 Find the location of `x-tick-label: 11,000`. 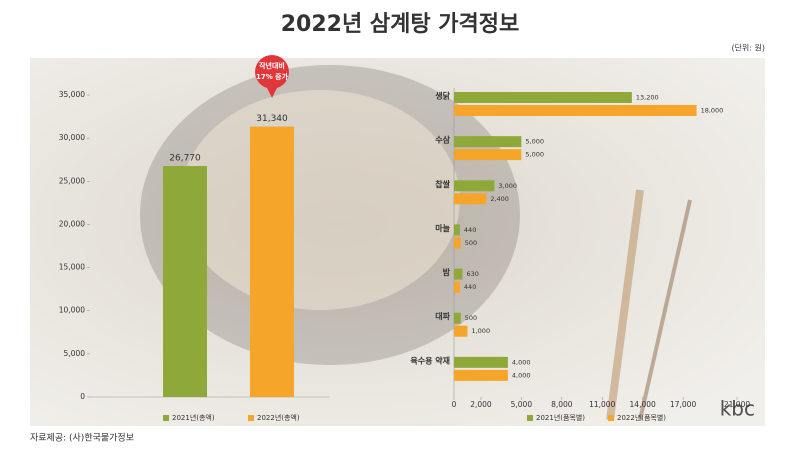

x-tick-label: 11,000 is located at coordinates (602, 404).